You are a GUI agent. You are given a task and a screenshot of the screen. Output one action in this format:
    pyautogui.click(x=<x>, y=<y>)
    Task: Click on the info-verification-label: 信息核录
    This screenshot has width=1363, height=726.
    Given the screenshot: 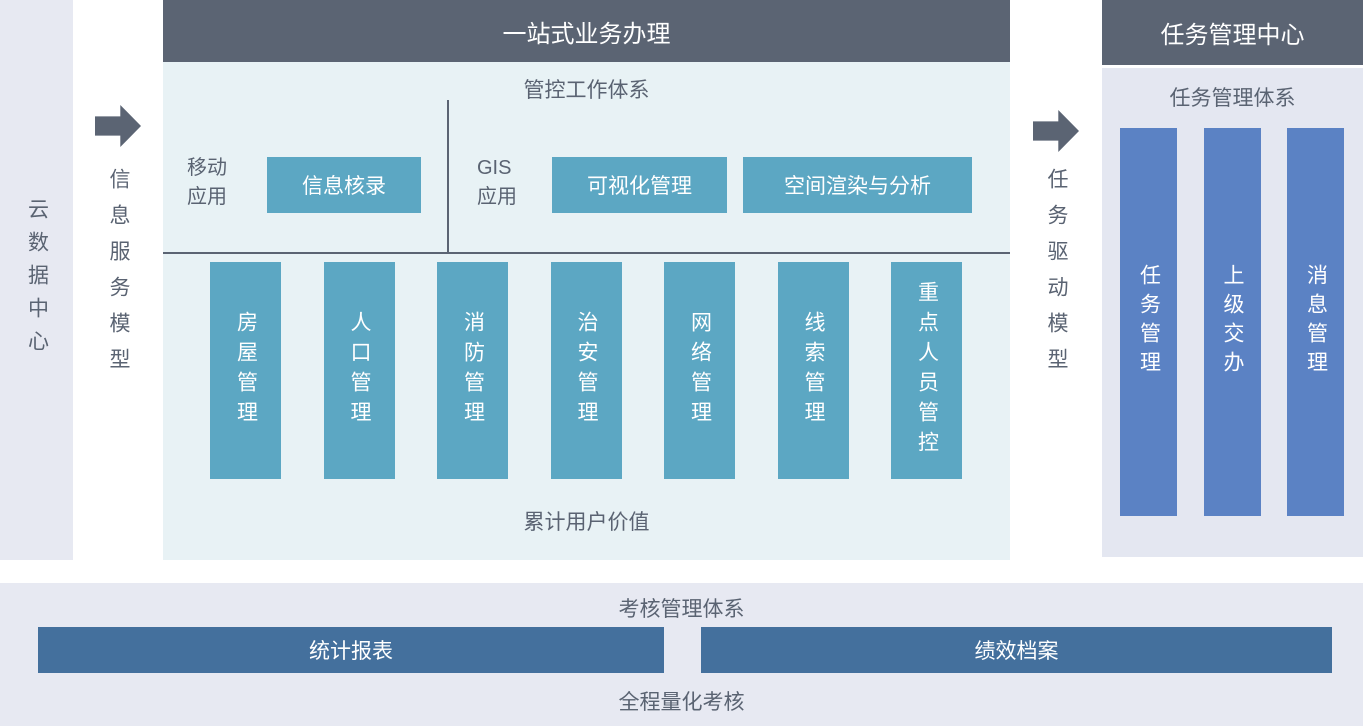 What is the action you would take?
    pyautogui.click(x=344, y=186)
    